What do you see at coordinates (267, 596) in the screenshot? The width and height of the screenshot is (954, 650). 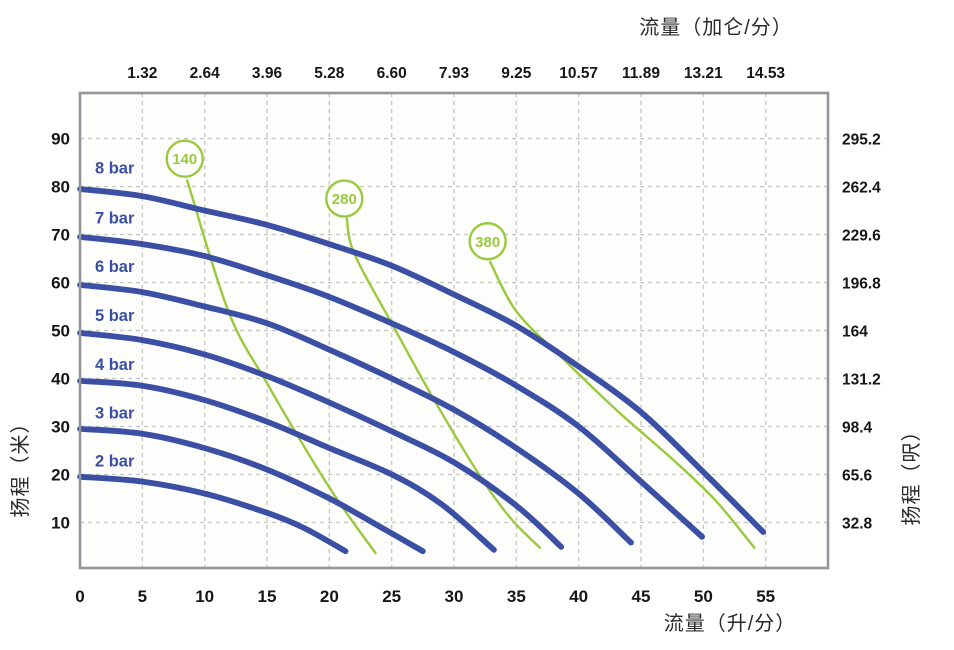 I see `x-tick-label-bottom: 15` at bounding box center [267, 596].